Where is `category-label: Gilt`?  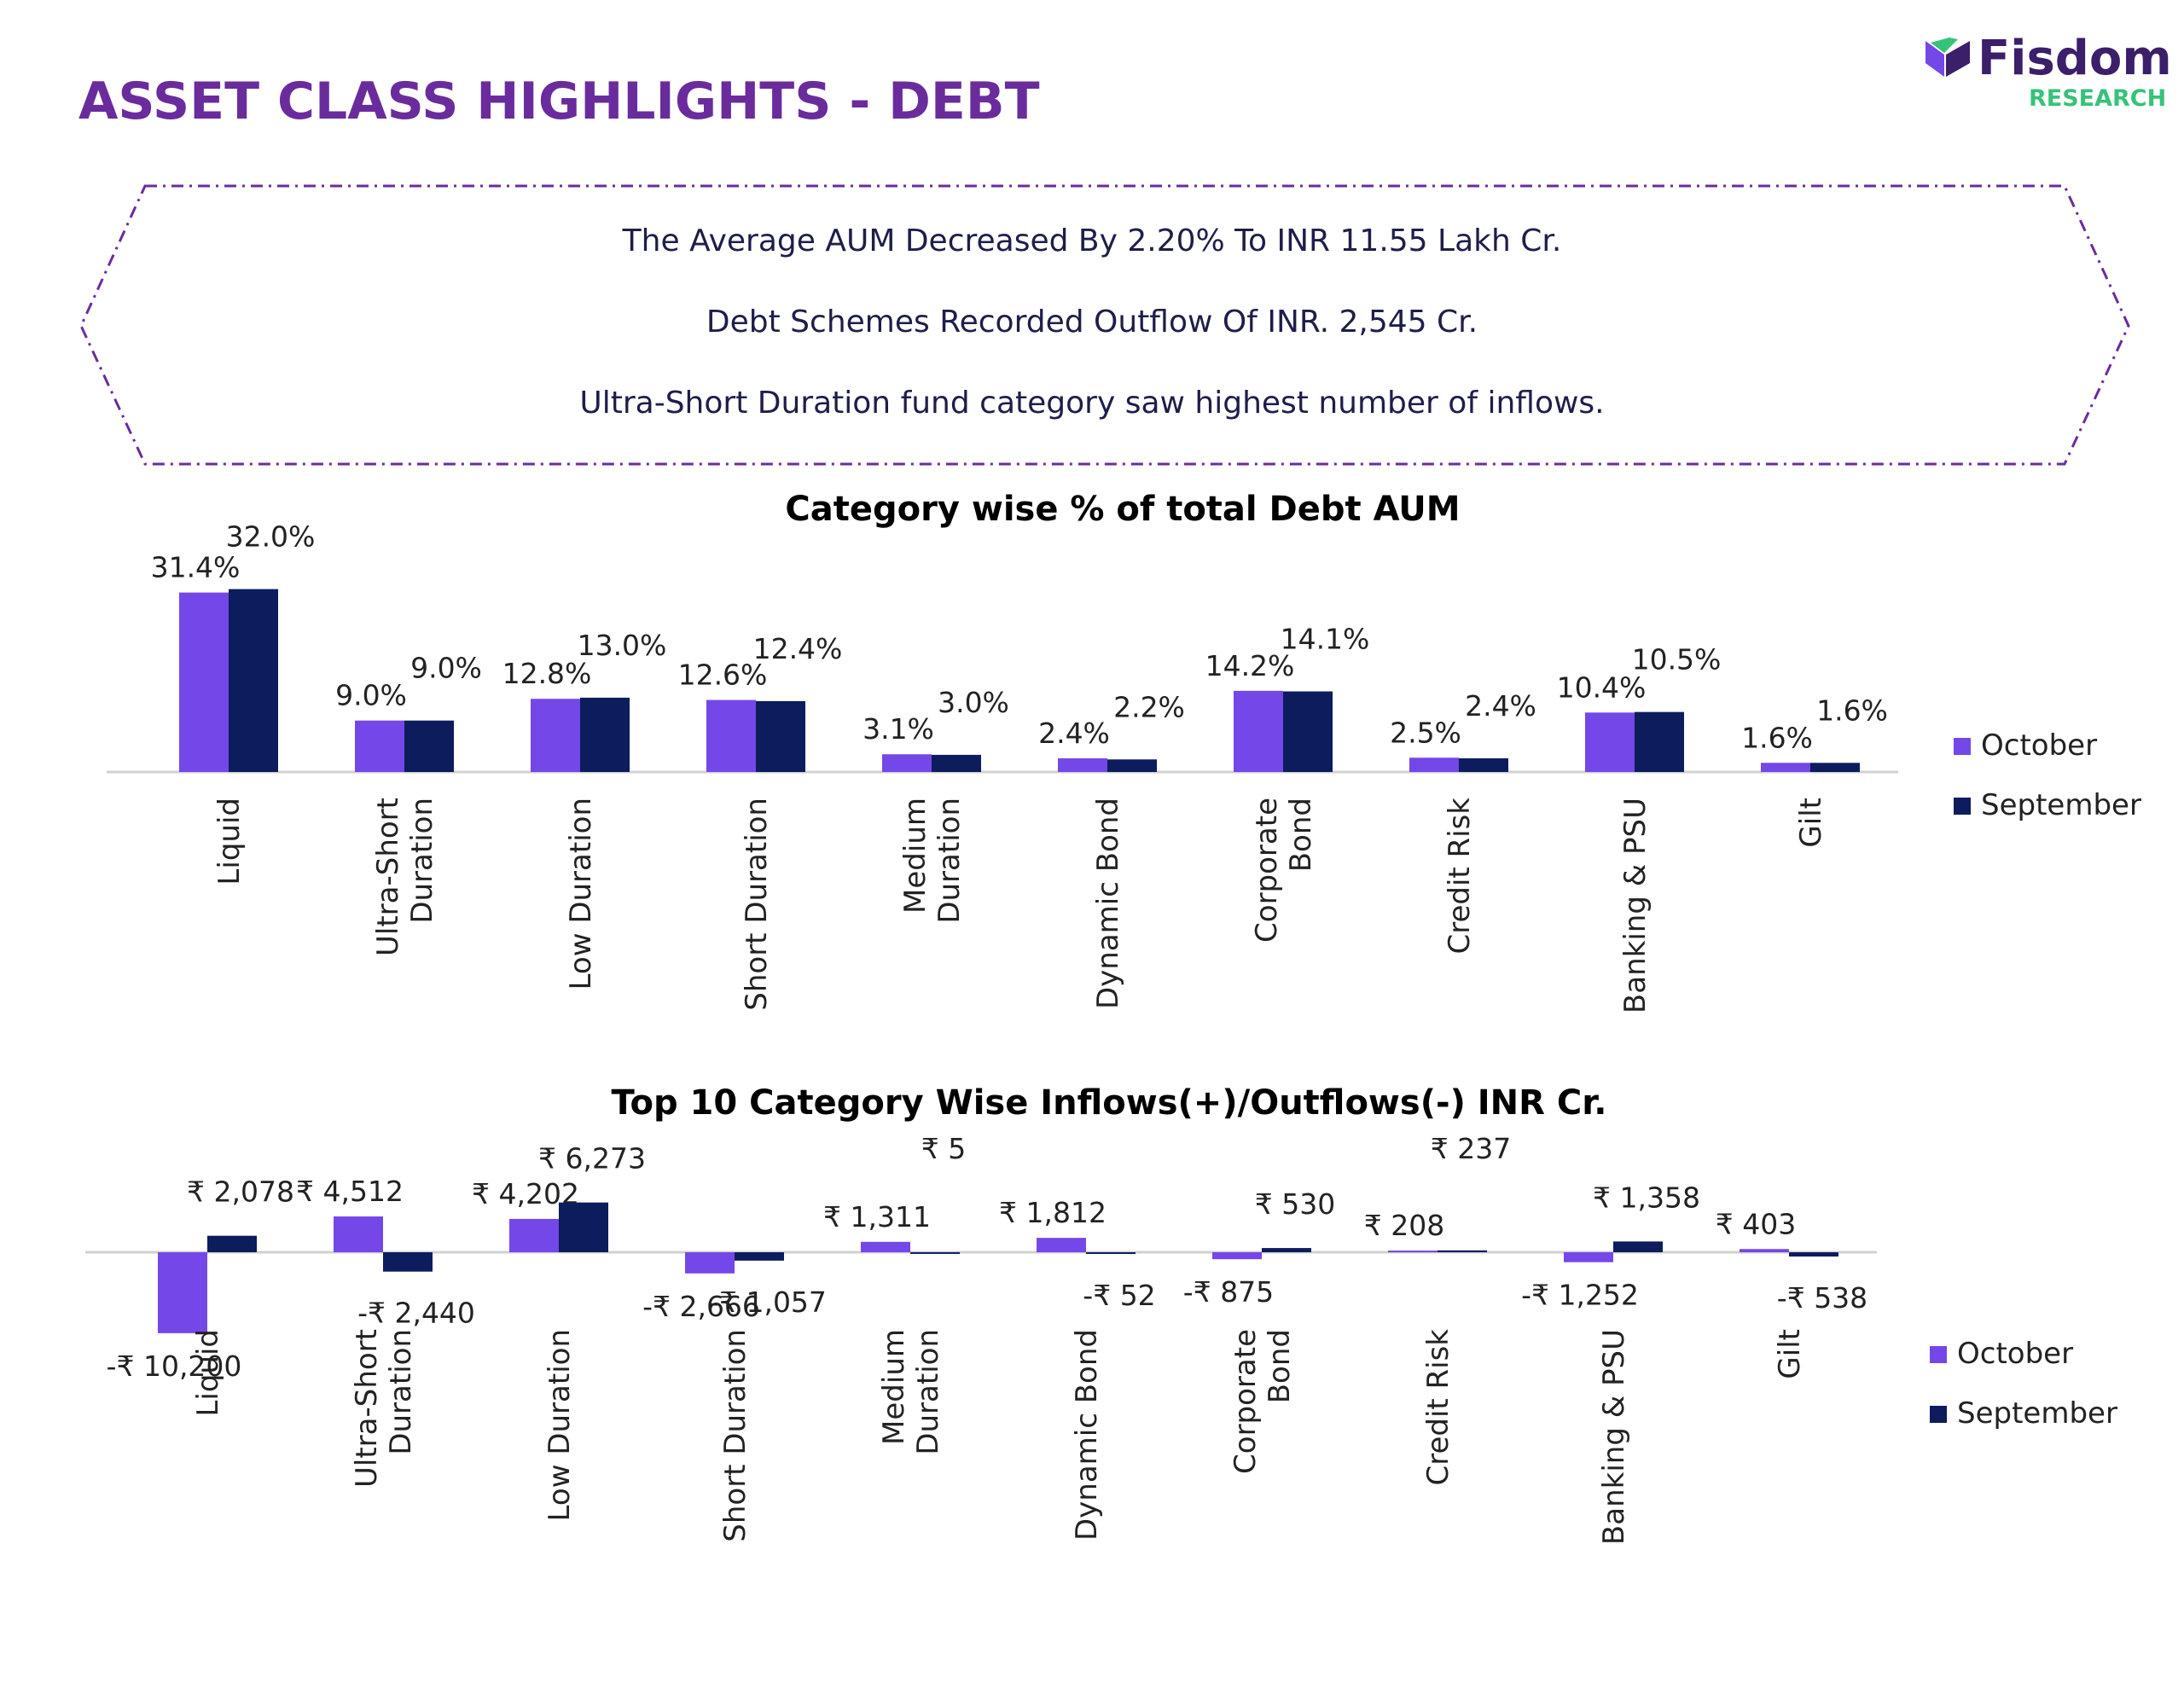 category-label: Gilt is located at coordinates (1790, 1354).